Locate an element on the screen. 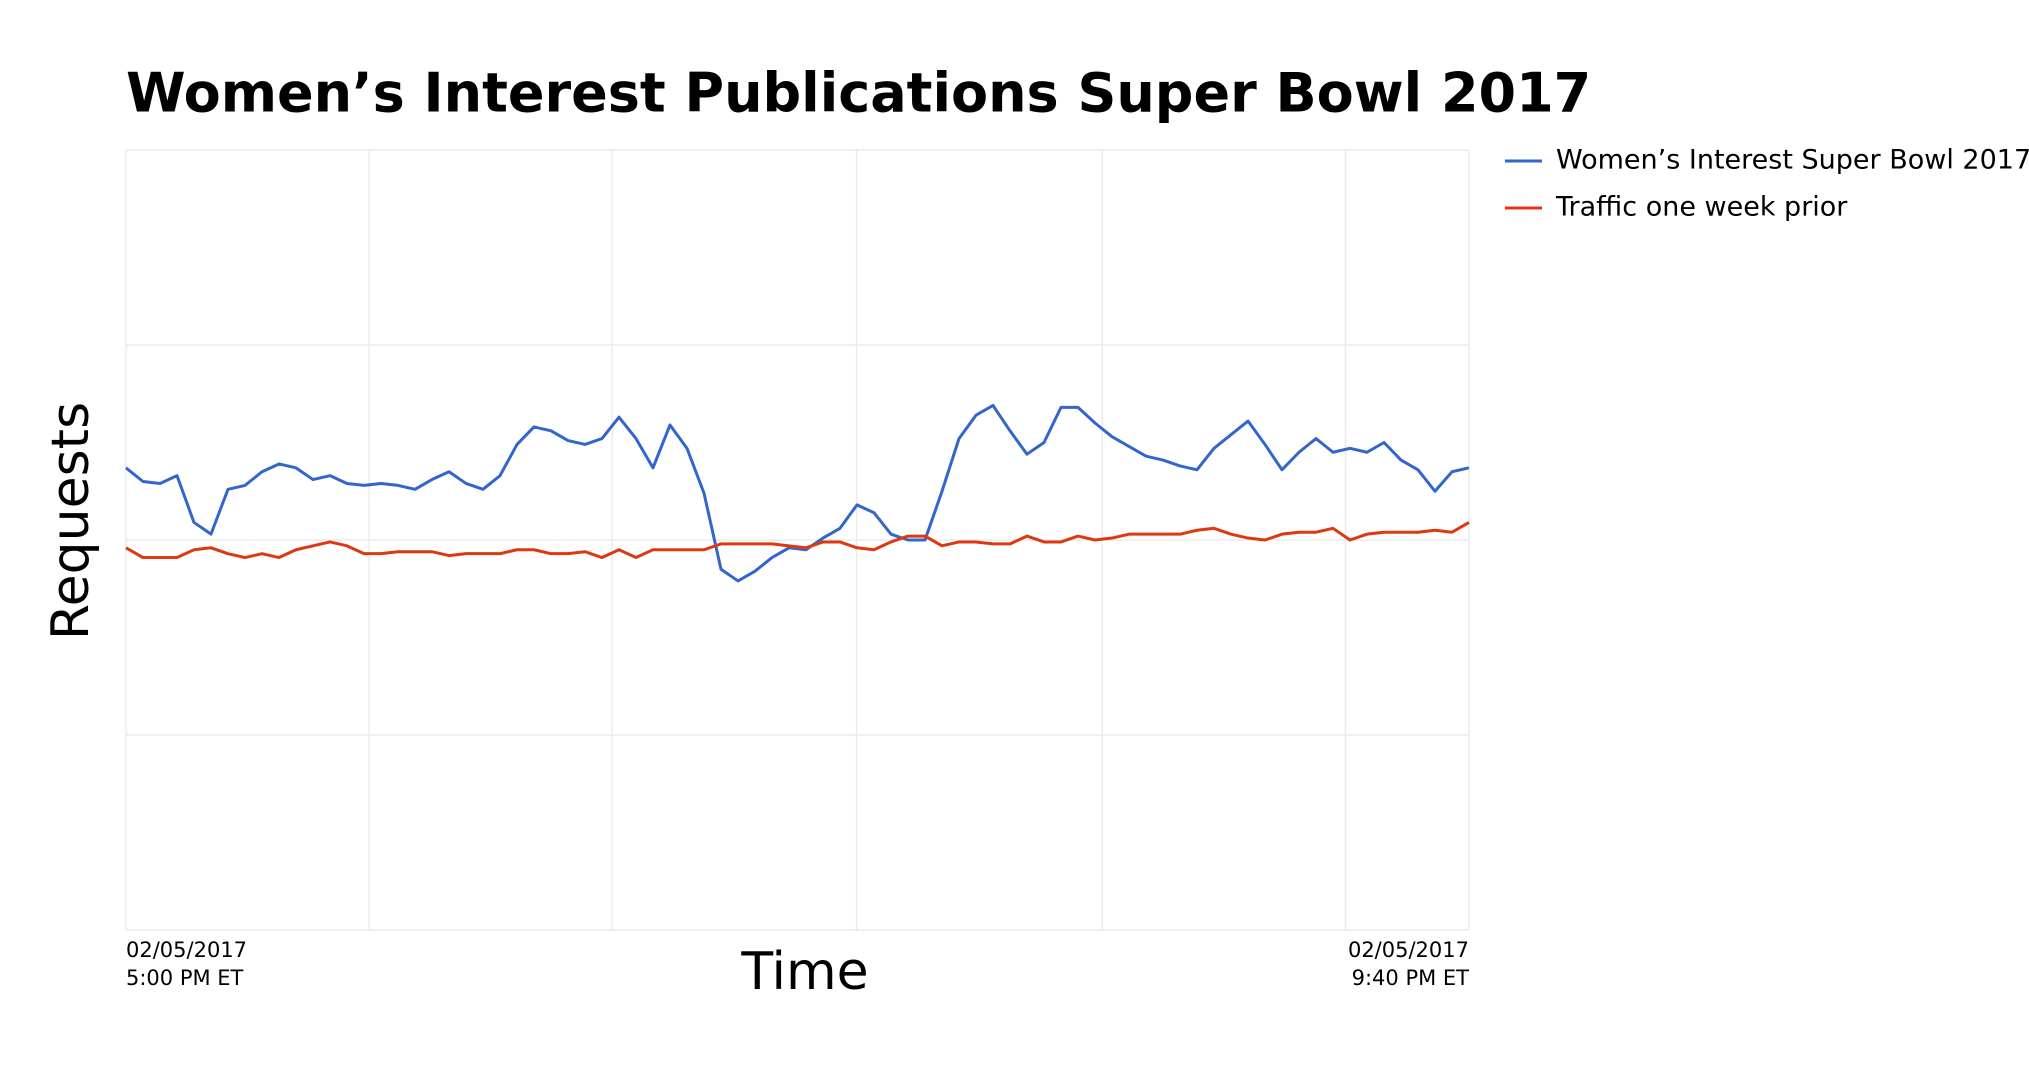 This screenshot has width=2029, height=1080. legend-label: Women’s Interest Super Bowl 2017 is located at coordinates (1792, 160).